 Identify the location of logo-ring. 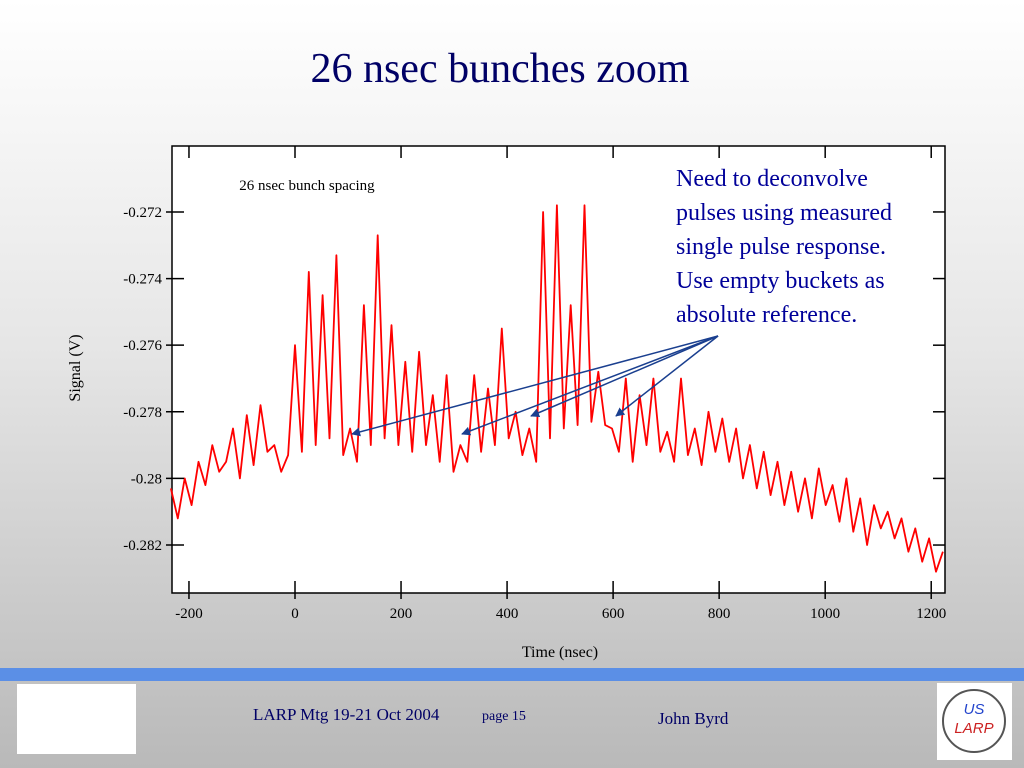
(974, 721).